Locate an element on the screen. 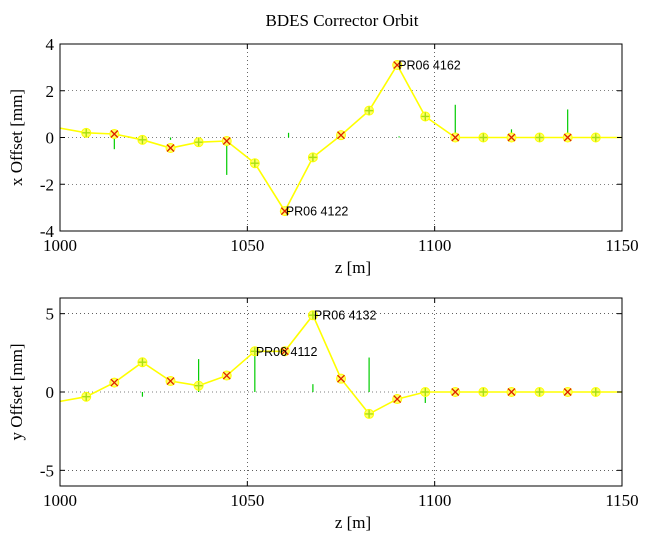 Image resolution: width=645 pixels, height=536 pixels. annotation-label: PR06 4112 is located at coordinates (287, 352).